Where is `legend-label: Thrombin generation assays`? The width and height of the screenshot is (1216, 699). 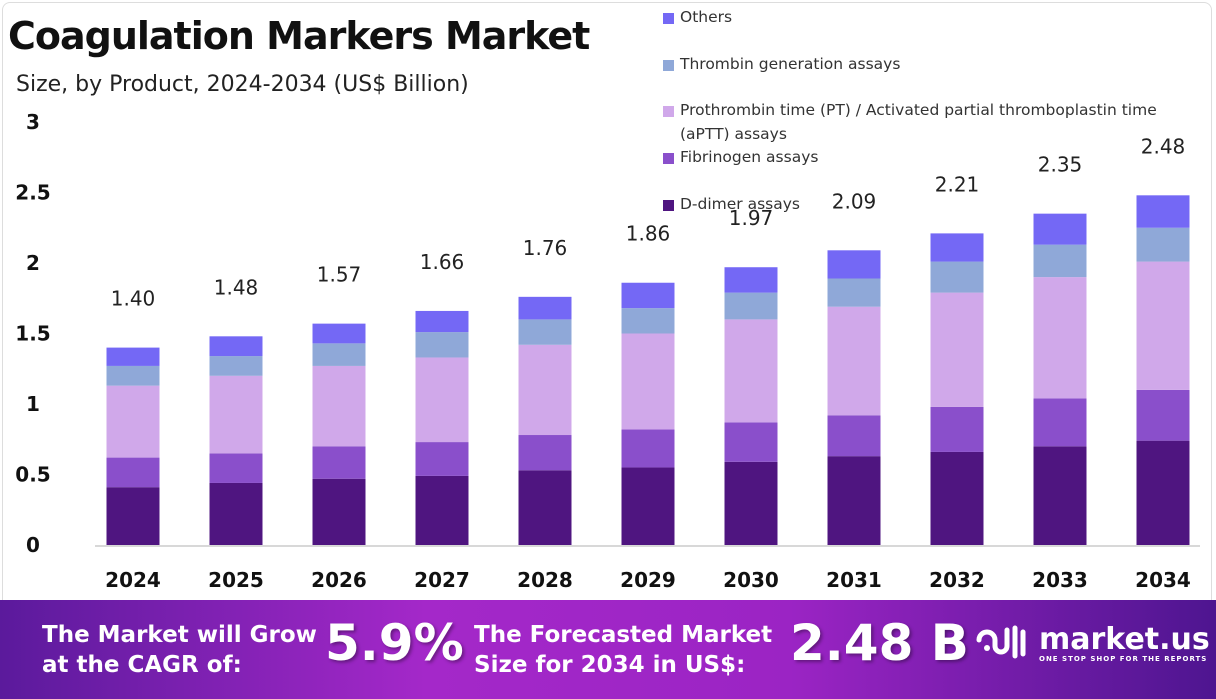 legend-label: Thrombin generation assays is located at coordinates (790, 64).